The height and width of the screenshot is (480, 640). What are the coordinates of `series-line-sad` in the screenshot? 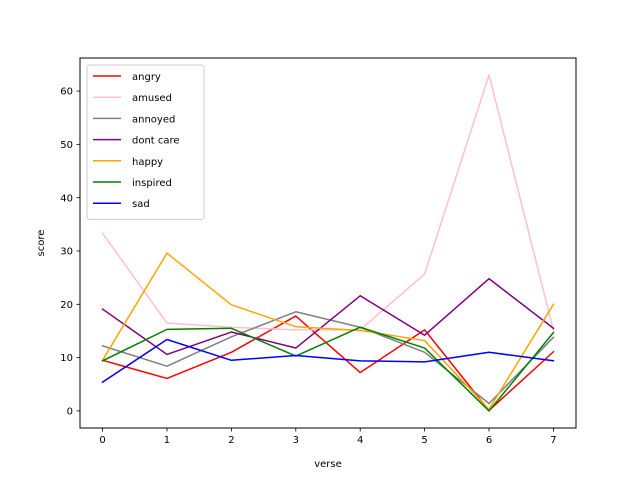 It's located at (328, 361).